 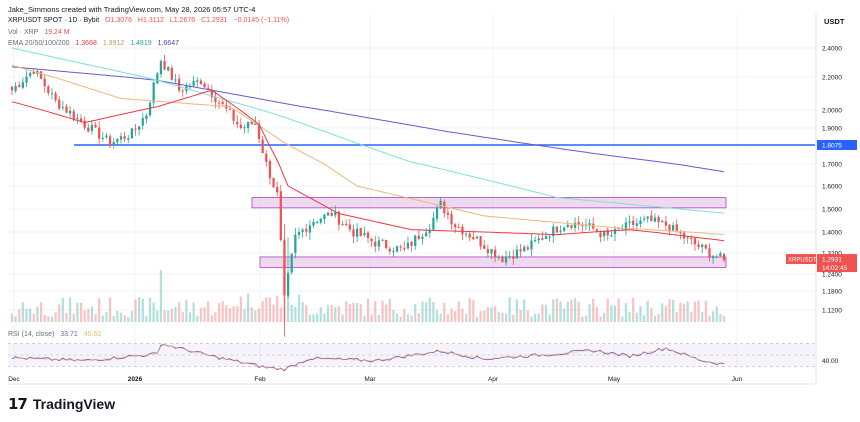 I want to click on symbol-tag, so click(x=801, y=259).